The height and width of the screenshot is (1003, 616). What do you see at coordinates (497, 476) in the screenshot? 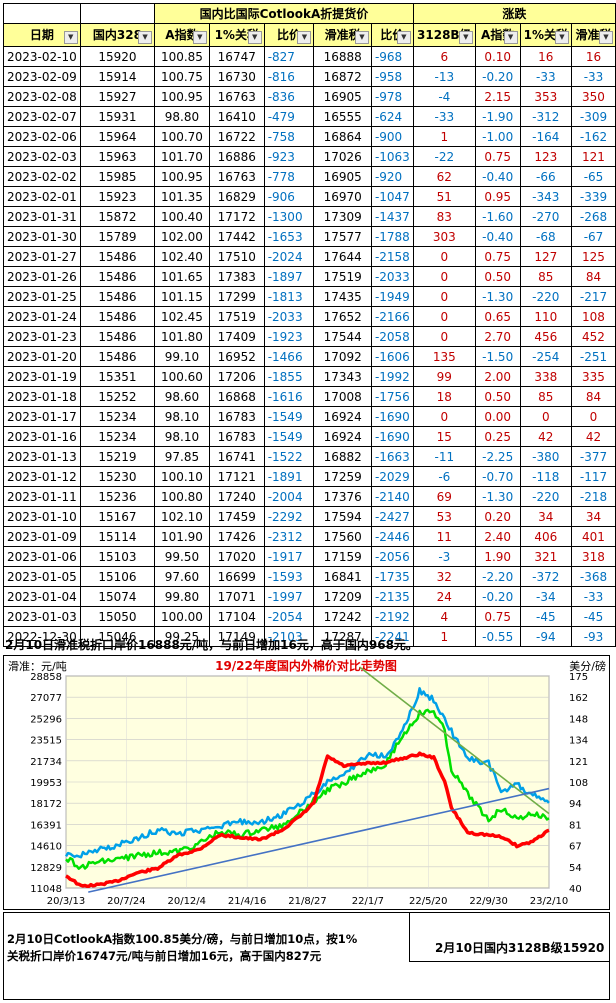
I see `table-cell: -0.70` at bounding box center [497, 476].